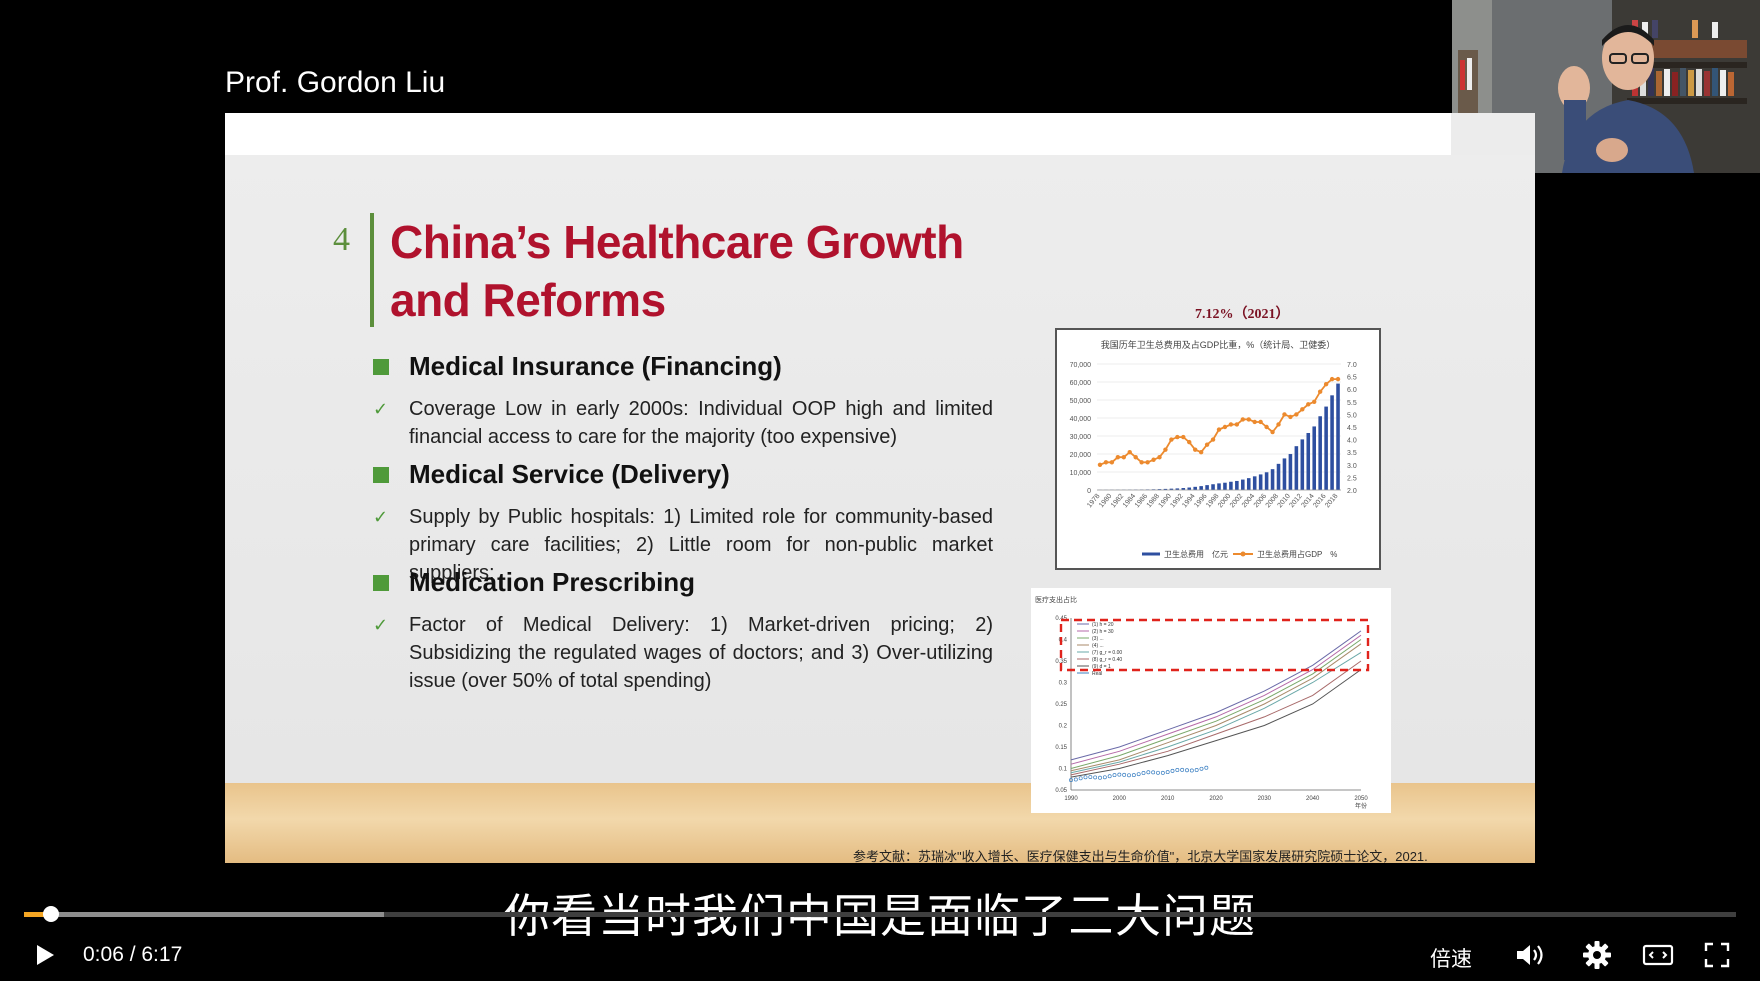 The width and height of the screenshot is (1760, 981). I want to click on slide-number: 4, so click(341, 239).